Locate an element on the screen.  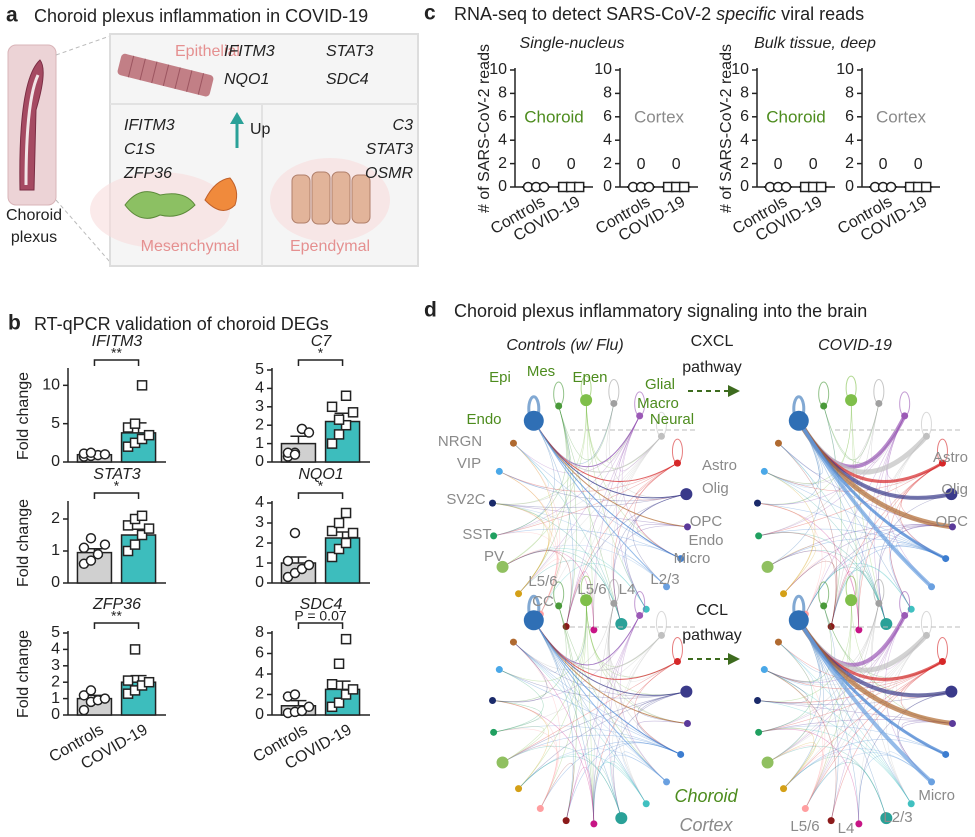
panel-letter: b is located at coordinates (14, 323).